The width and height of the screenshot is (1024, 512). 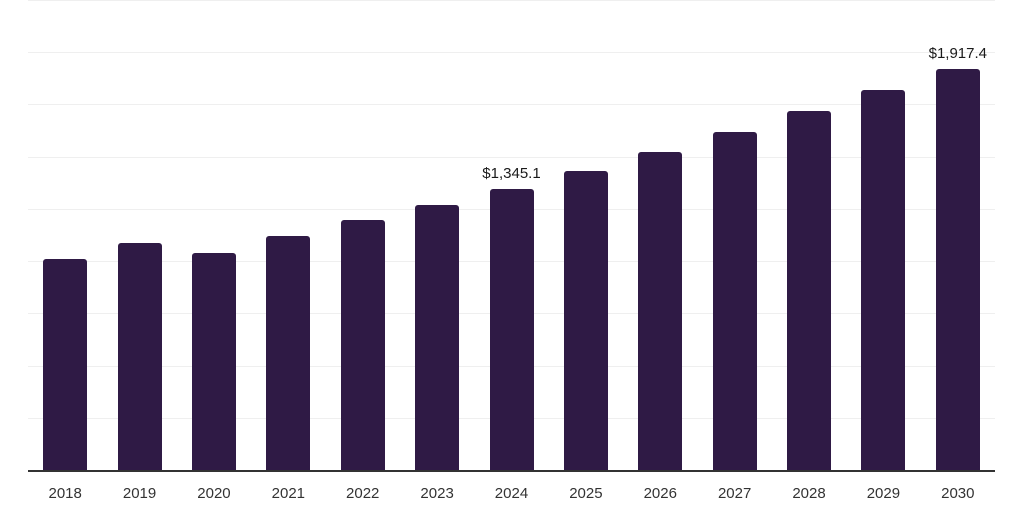 What do you see at coordinates (734, 493) in the screenshot?
I see `x-tick-label-2027: 2027` at bounding box center [734, 493].